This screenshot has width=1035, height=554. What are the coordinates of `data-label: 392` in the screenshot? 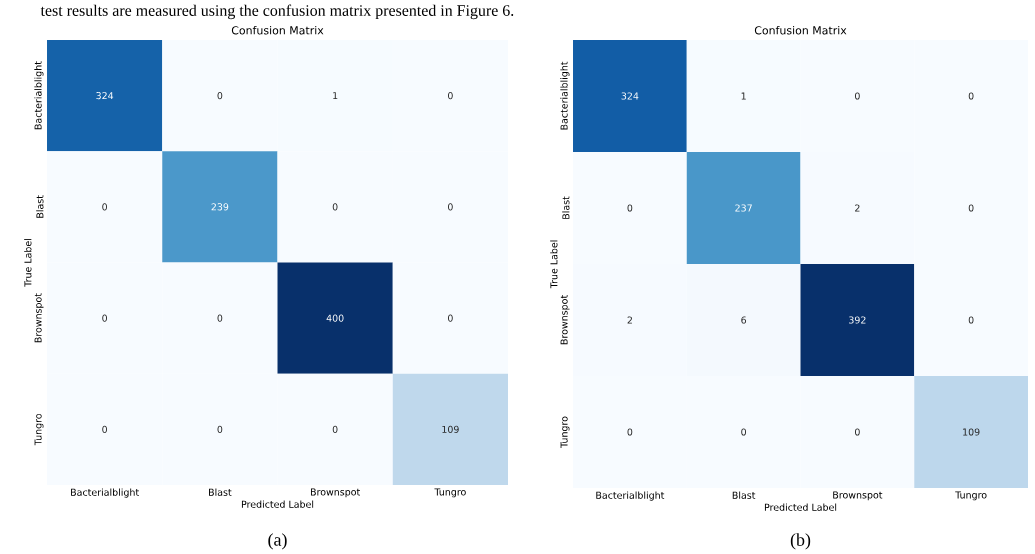 It's located at (857, 320).